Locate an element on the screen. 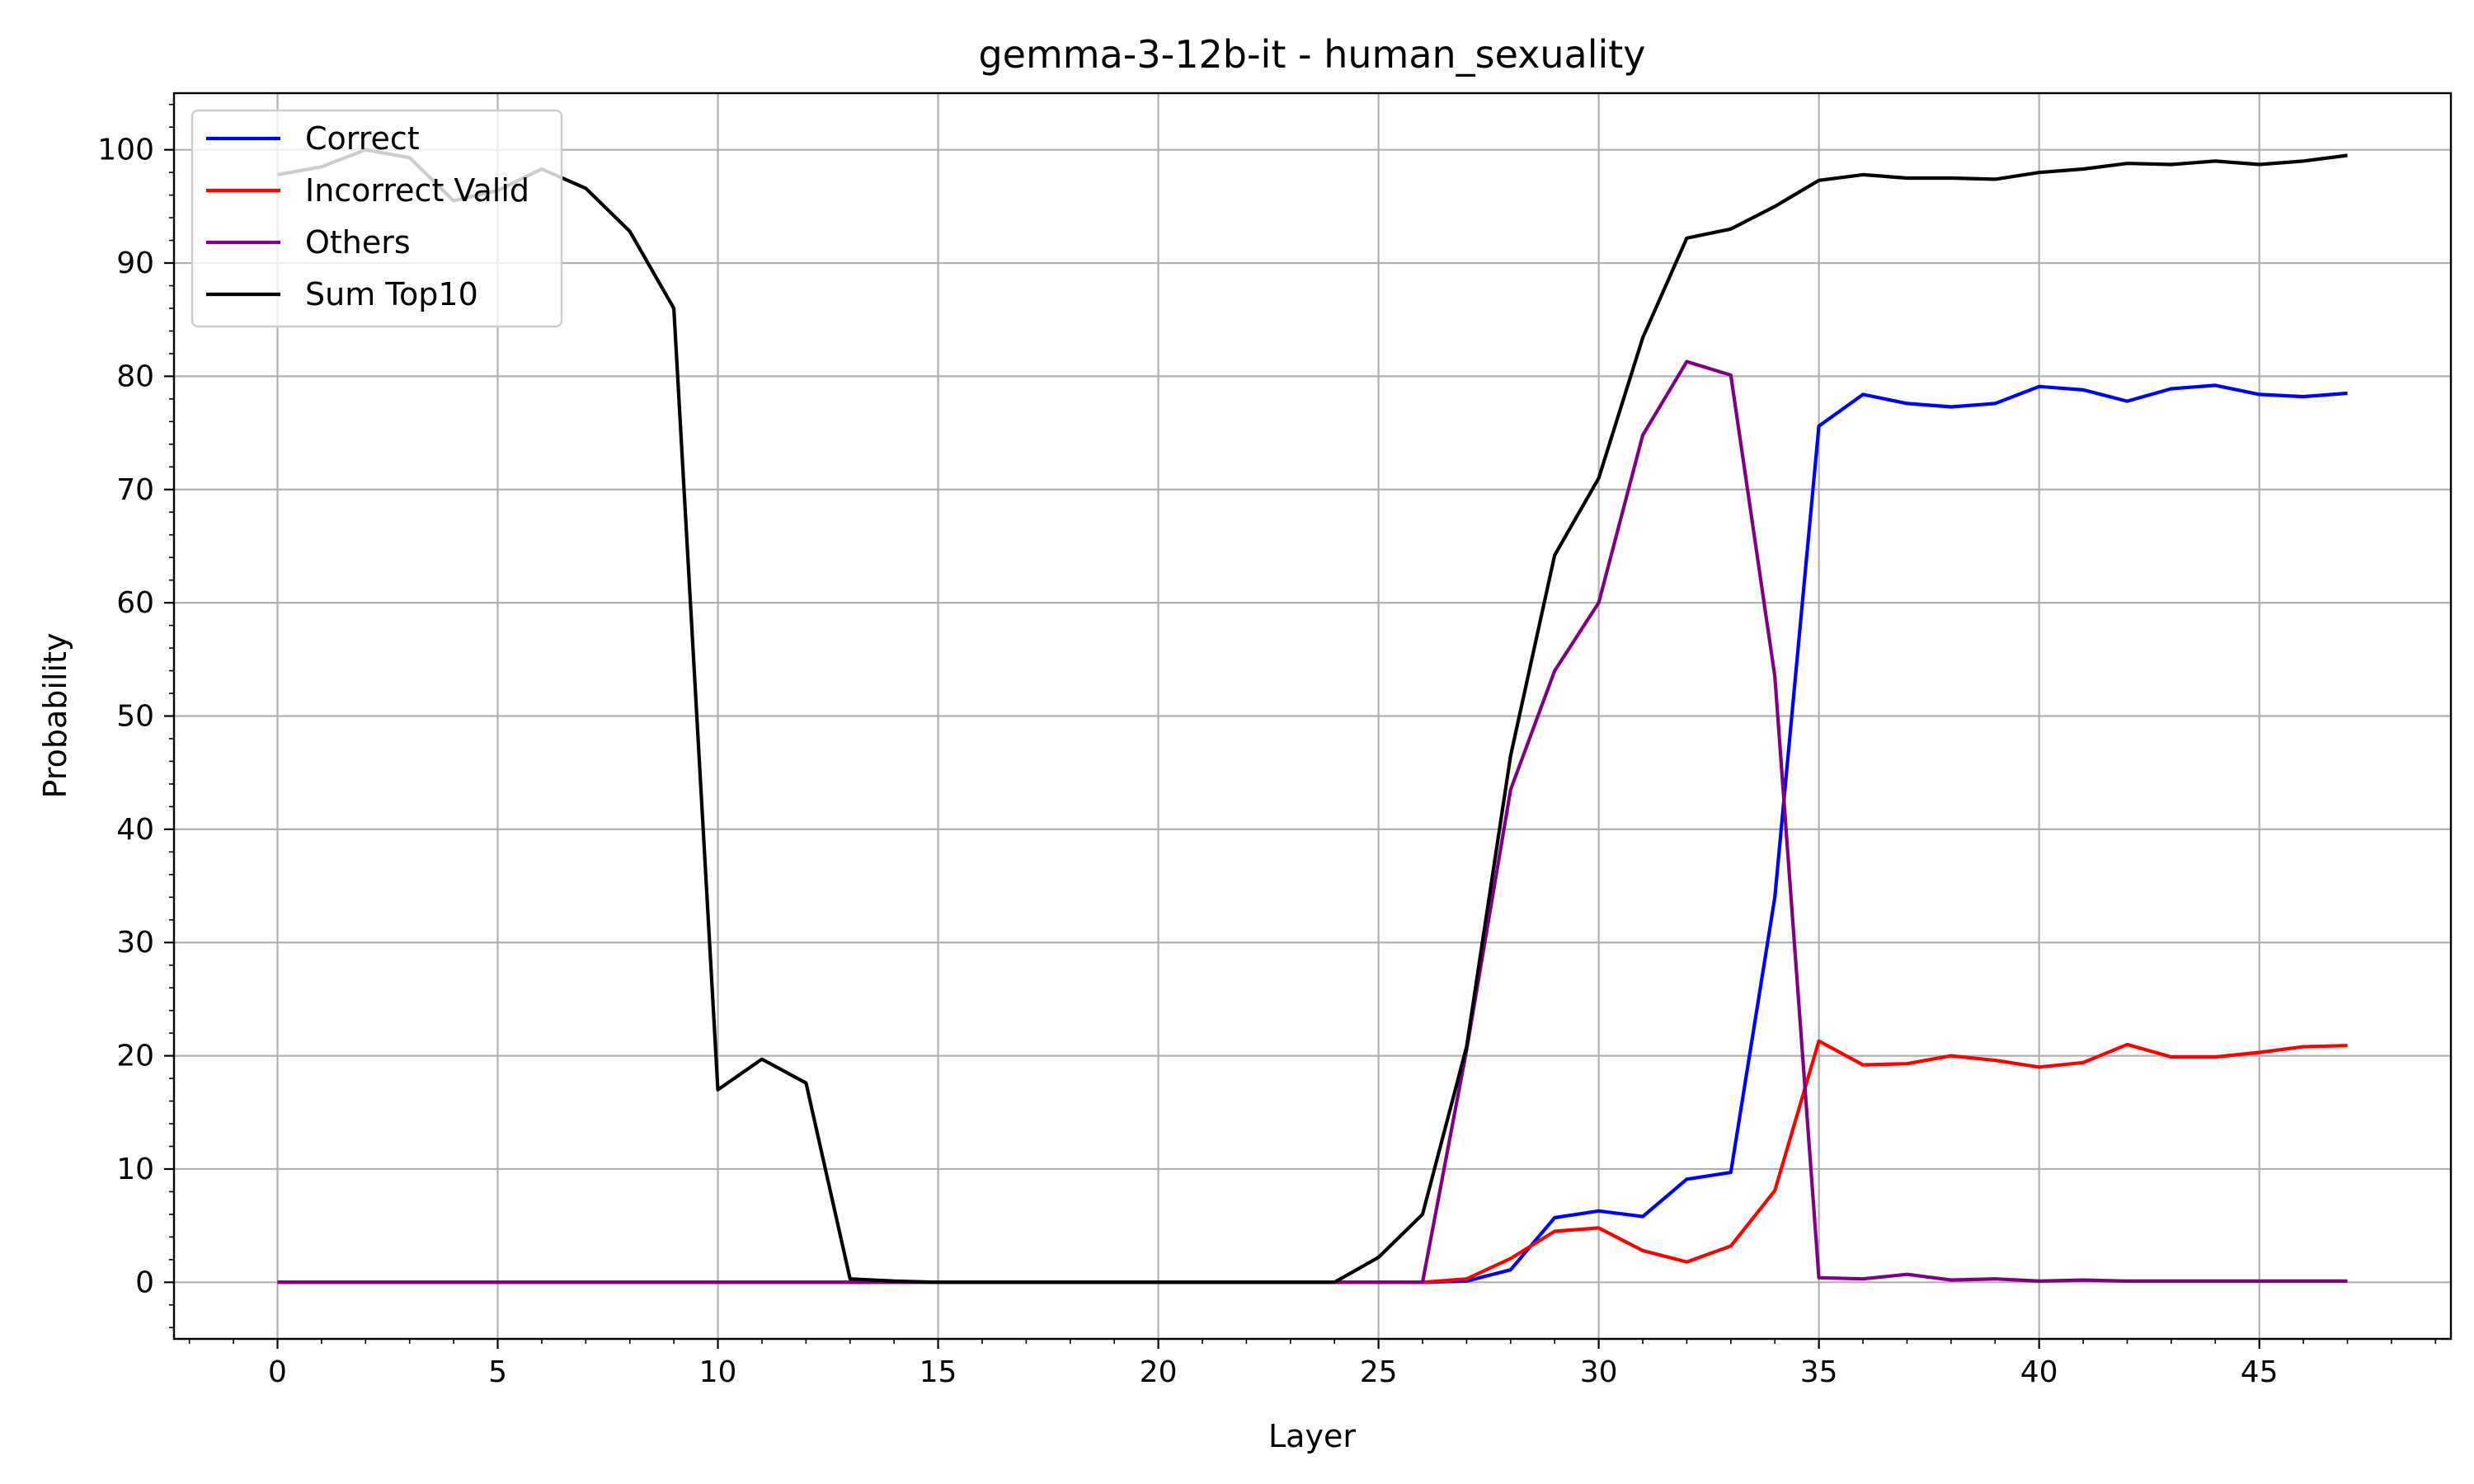 This screenshot has height=1484, width=2474. x-tick-label: 45 is located at coordinates (2260, 1372).